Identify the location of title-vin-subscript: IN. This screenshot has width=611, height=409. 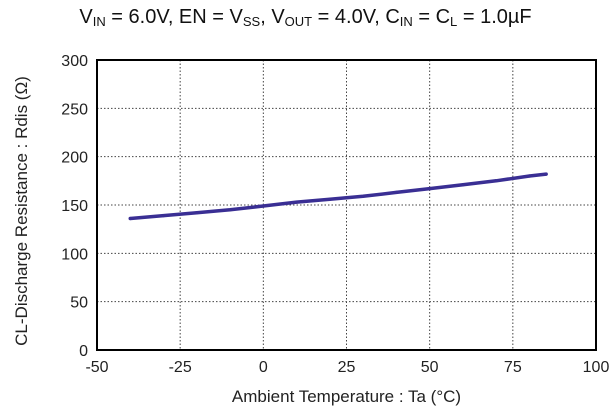
(99, 21).